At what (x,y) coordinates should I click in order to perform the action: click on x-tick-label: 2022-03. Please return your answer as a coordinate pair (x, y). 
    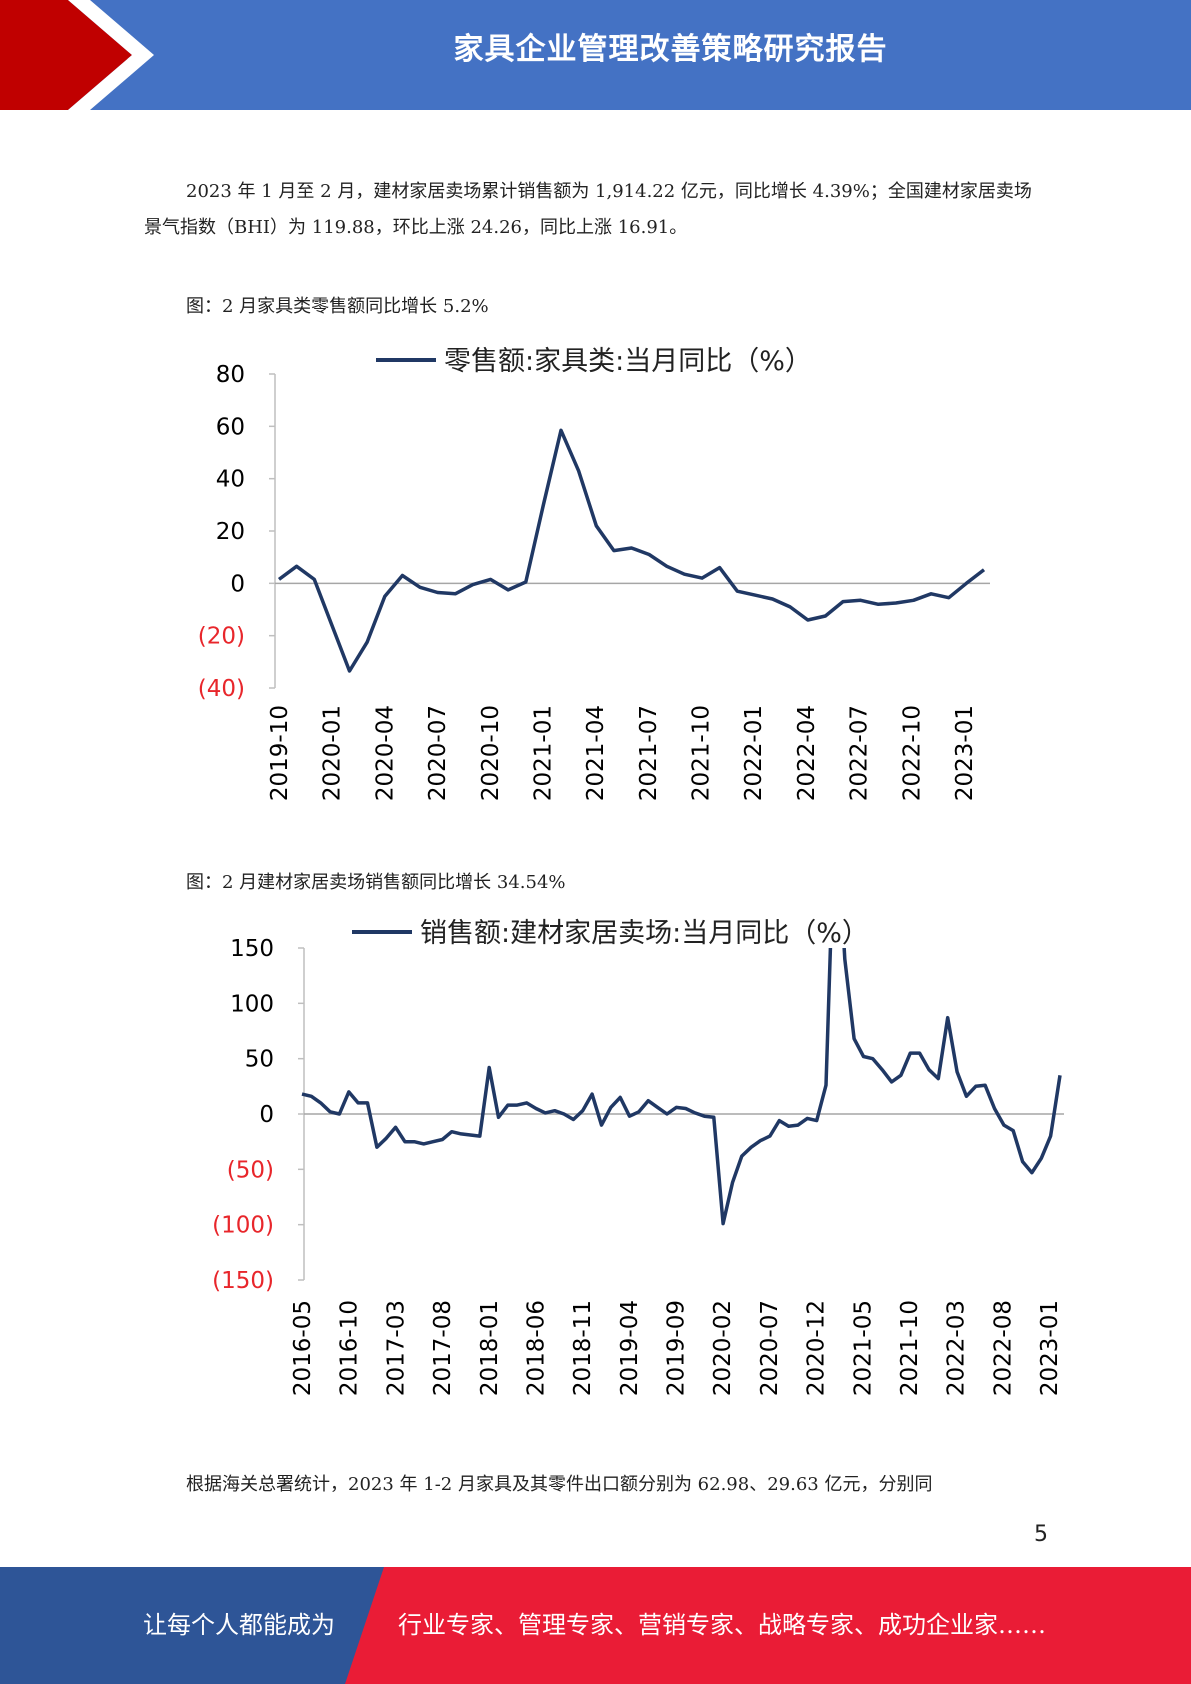
    Looking at the image, I should click on (957, 1348).